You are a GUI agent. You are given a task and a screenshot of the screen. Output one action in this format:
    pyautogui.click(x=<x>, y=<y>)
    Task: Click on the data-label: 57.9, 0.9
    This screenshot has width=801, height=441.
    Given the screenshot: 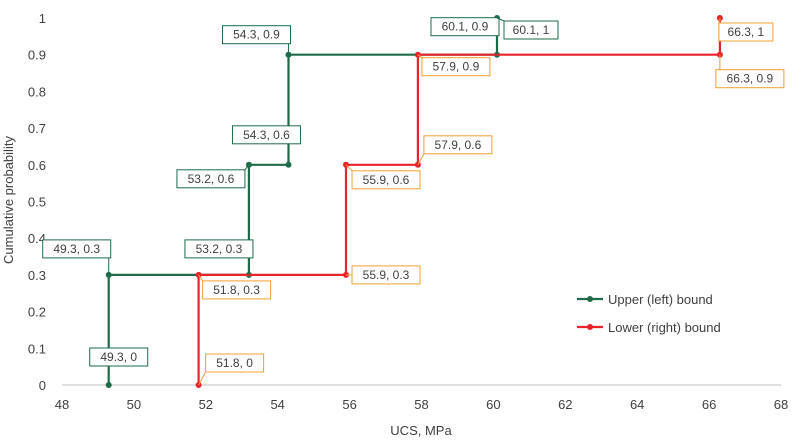 What is the action you would take?
    pyautogui.click(x=454, y=65)
    